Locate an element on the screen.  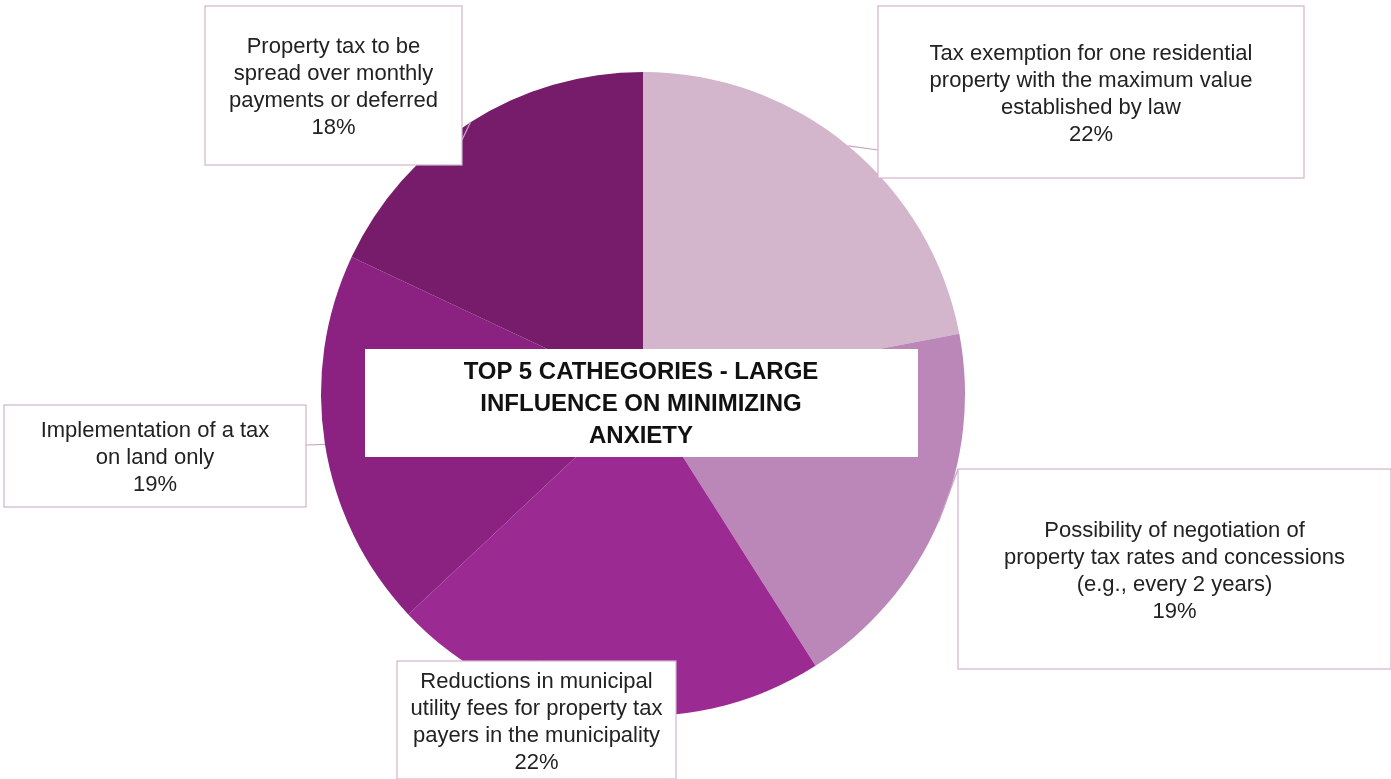
text: TOP 5 CATHEGORIES - LARGE INFLUENCE ON MINIMIZING ANXIETY is located at coordinates (641, 402).